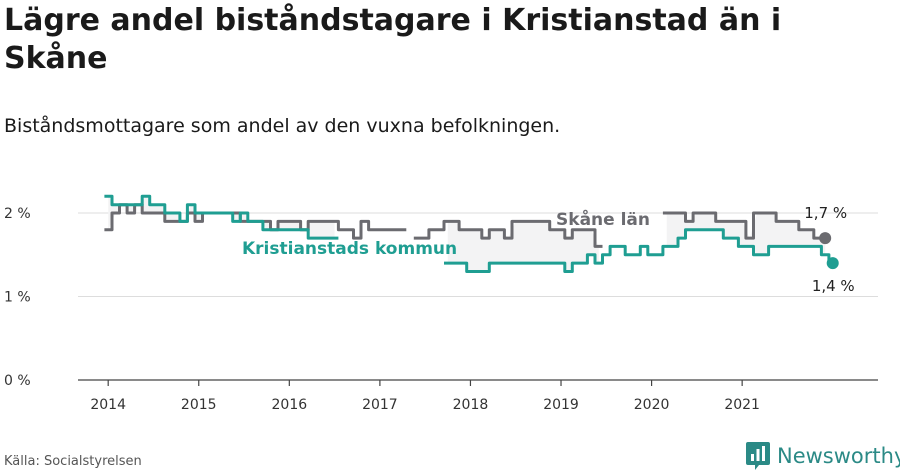  I want to click on source-note: Källa: Socialstyrelsen, so click(73, 461).